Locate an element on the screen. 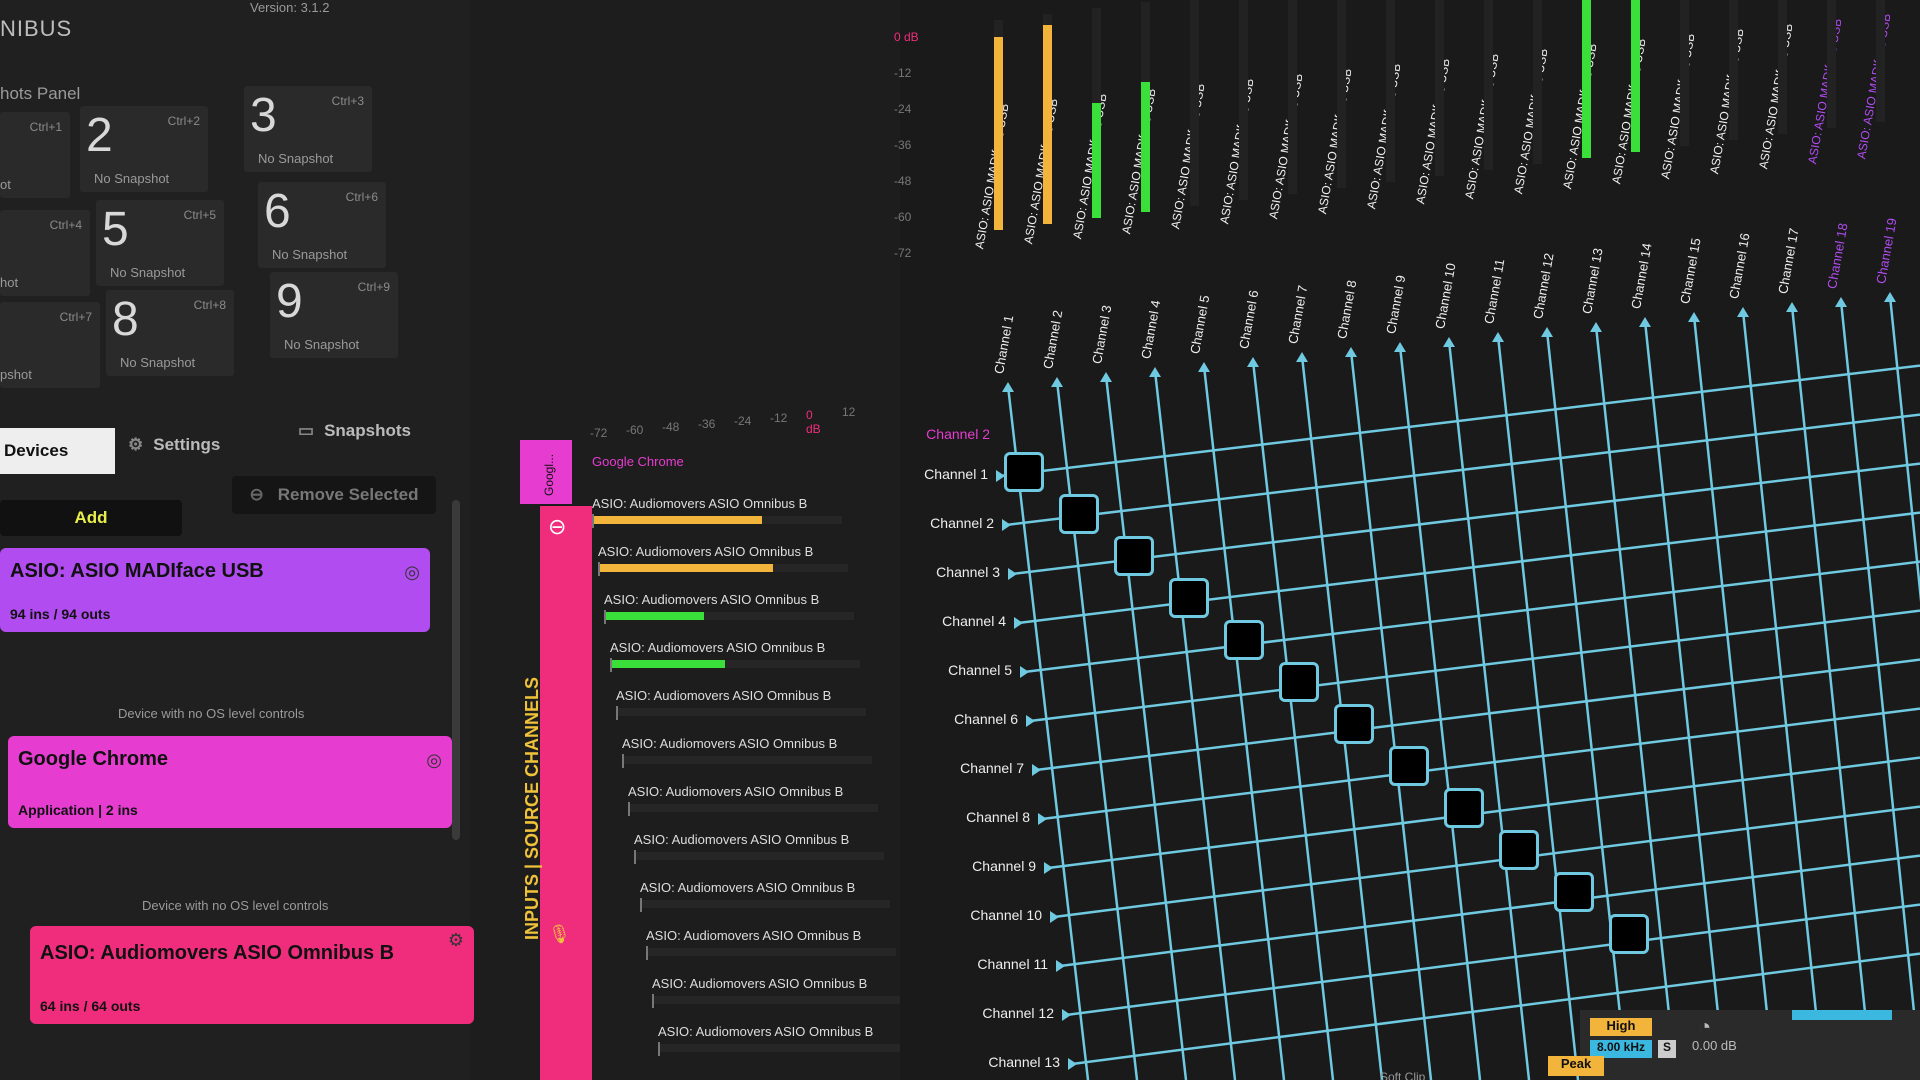 The width and height of the screenshot is (1920, 1080). snapshot-slot-2: 2 Ctrl+2 No Snapshot is located at coordinates (144, 149).